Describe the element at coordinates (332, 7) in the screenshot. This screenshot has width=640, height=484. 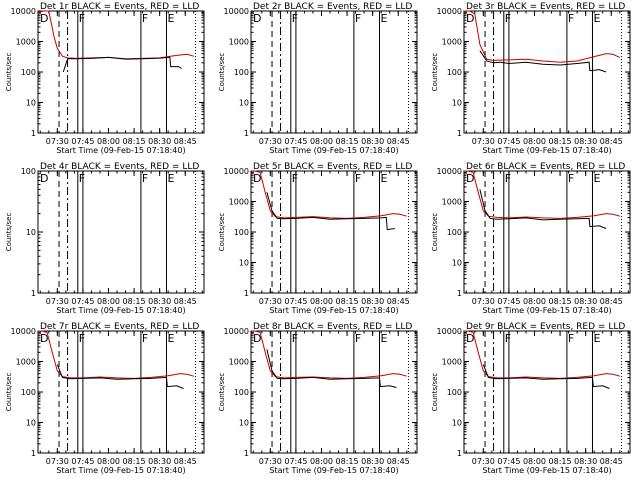
I see `chart-title: Det 2r BLACK = Events, RED = LLD` at that location.